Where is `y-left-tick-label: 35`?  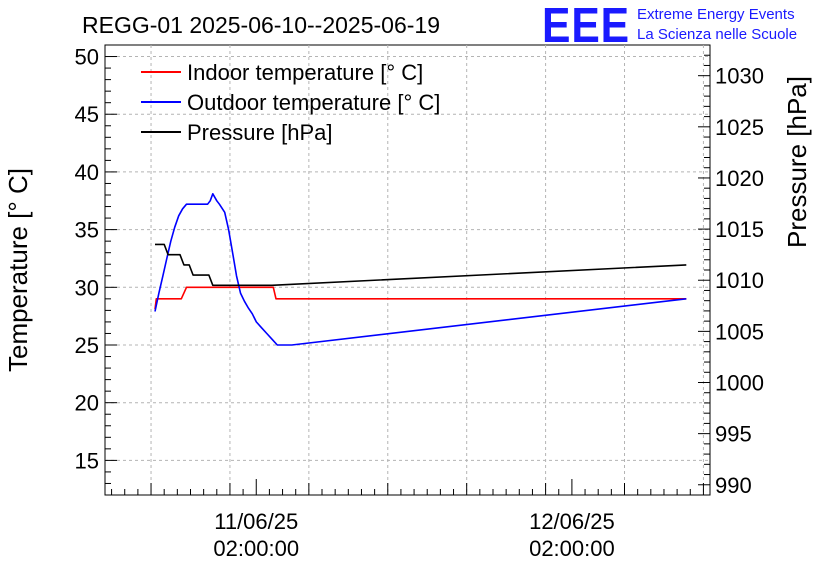 y-left-tick-label: 35 is located at coordinates (87, 230).